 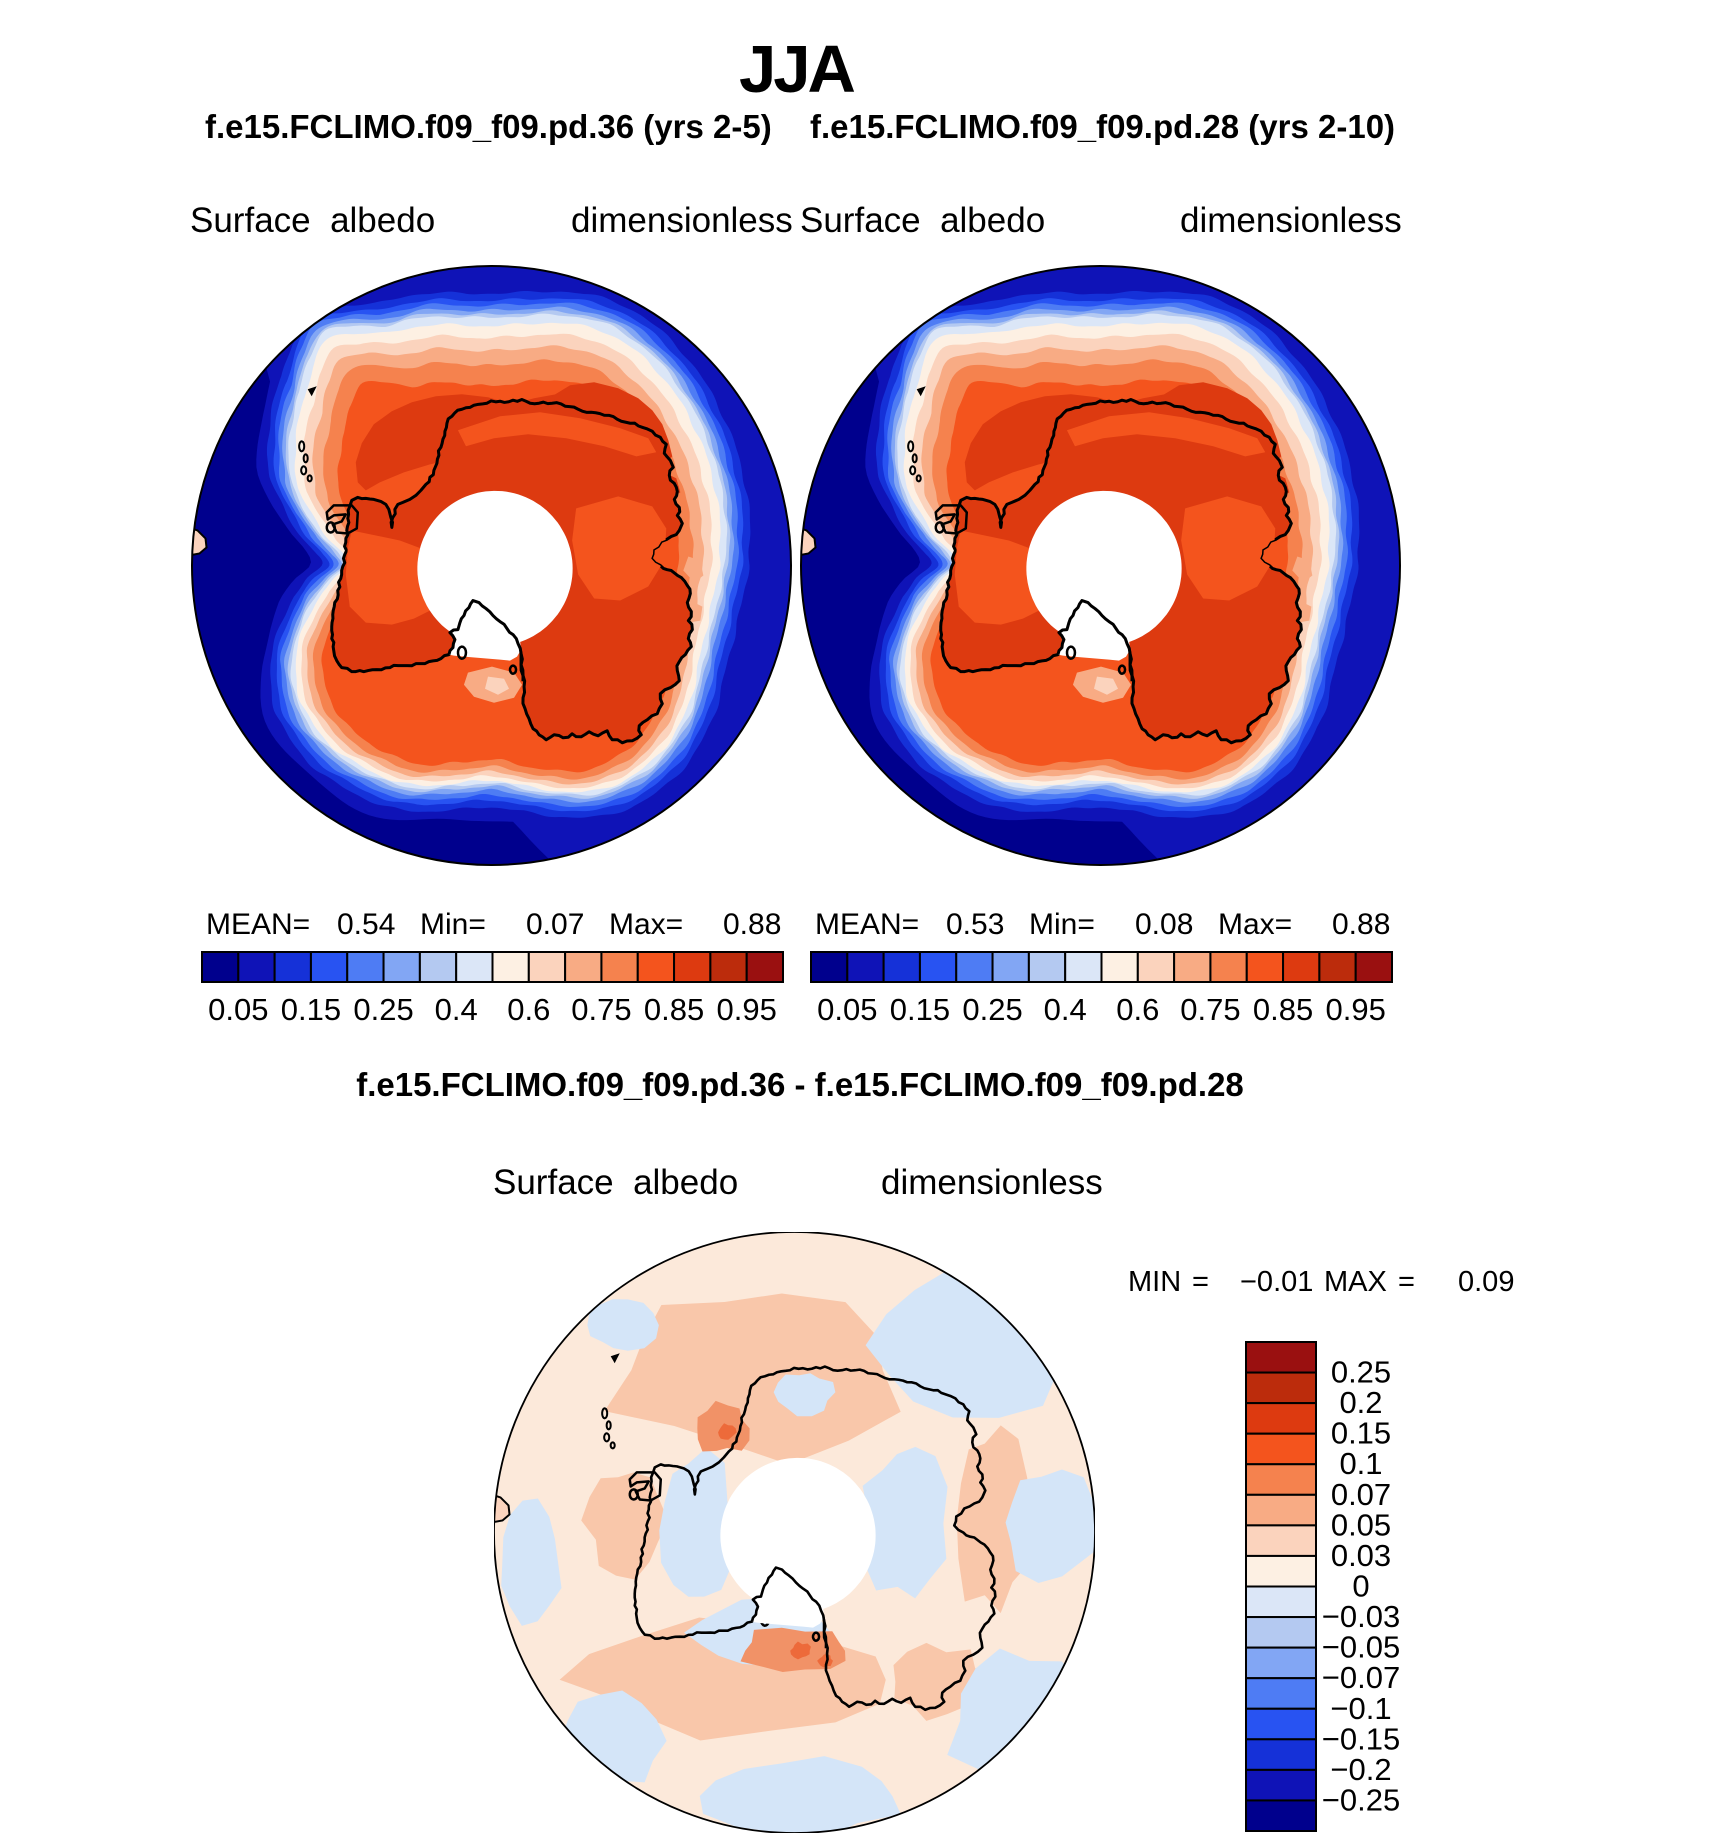 What do you see at coordinates (1361, 1555) in the screenshot?
I see `svg-text: 0.03` at bounding box center [1361, 1555].